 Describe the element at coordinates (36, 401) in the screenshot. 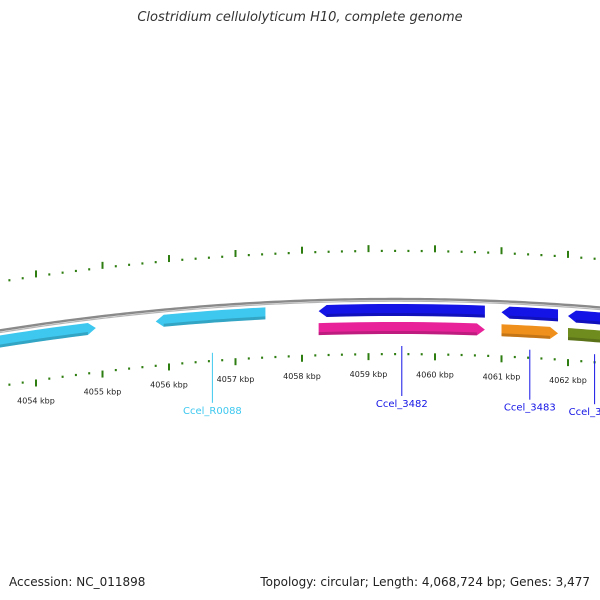

I see `tick-label-4054: 4054 kbp` at that location.